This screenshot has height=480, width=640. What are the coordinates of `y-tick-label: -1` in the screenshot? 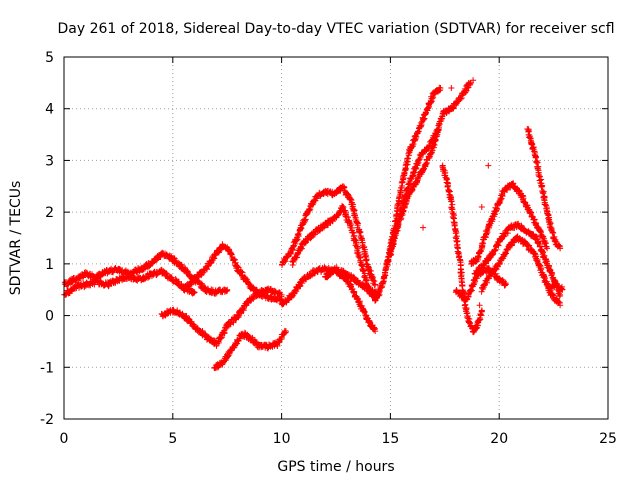 It's located at (47, 368).